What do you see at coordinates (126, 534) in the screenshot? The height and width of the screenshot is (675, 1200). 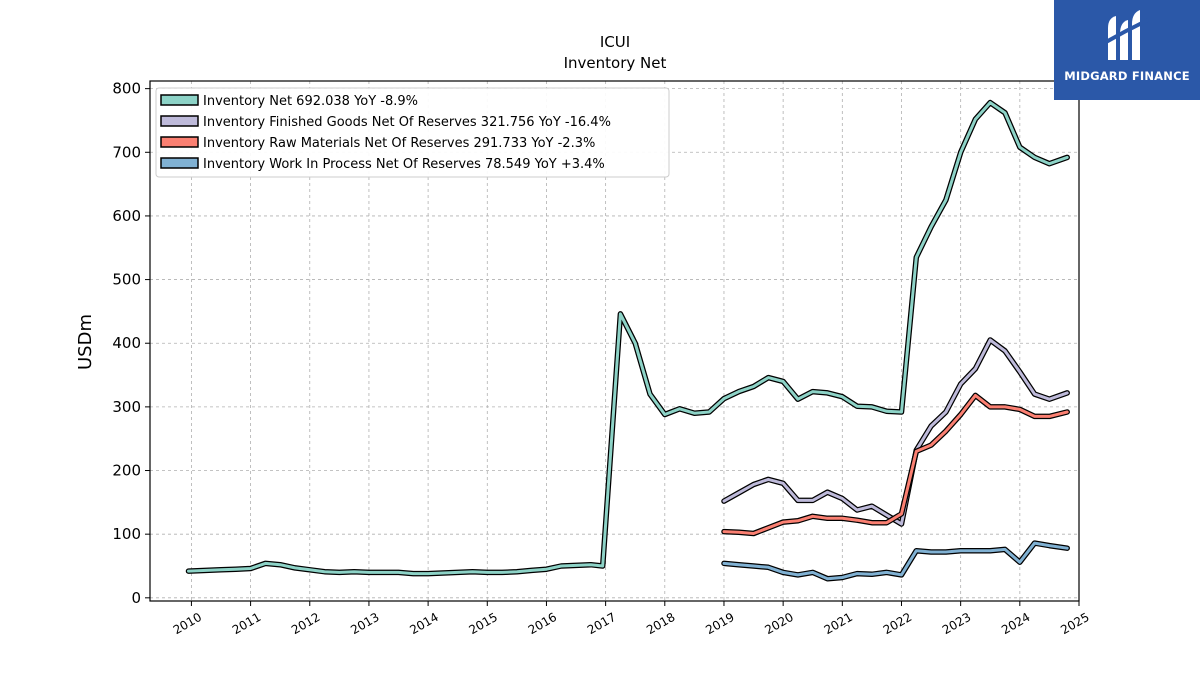 I see `y-tick-label: 100` at bounding box center [126, 534].